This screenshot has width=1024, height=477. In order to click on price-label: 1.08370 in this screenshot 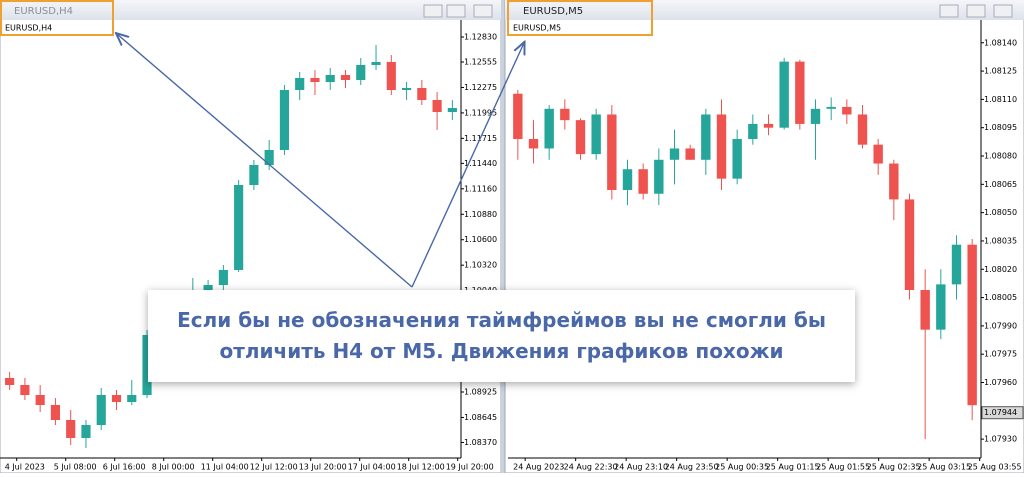, I will do `click(480, 442)`.